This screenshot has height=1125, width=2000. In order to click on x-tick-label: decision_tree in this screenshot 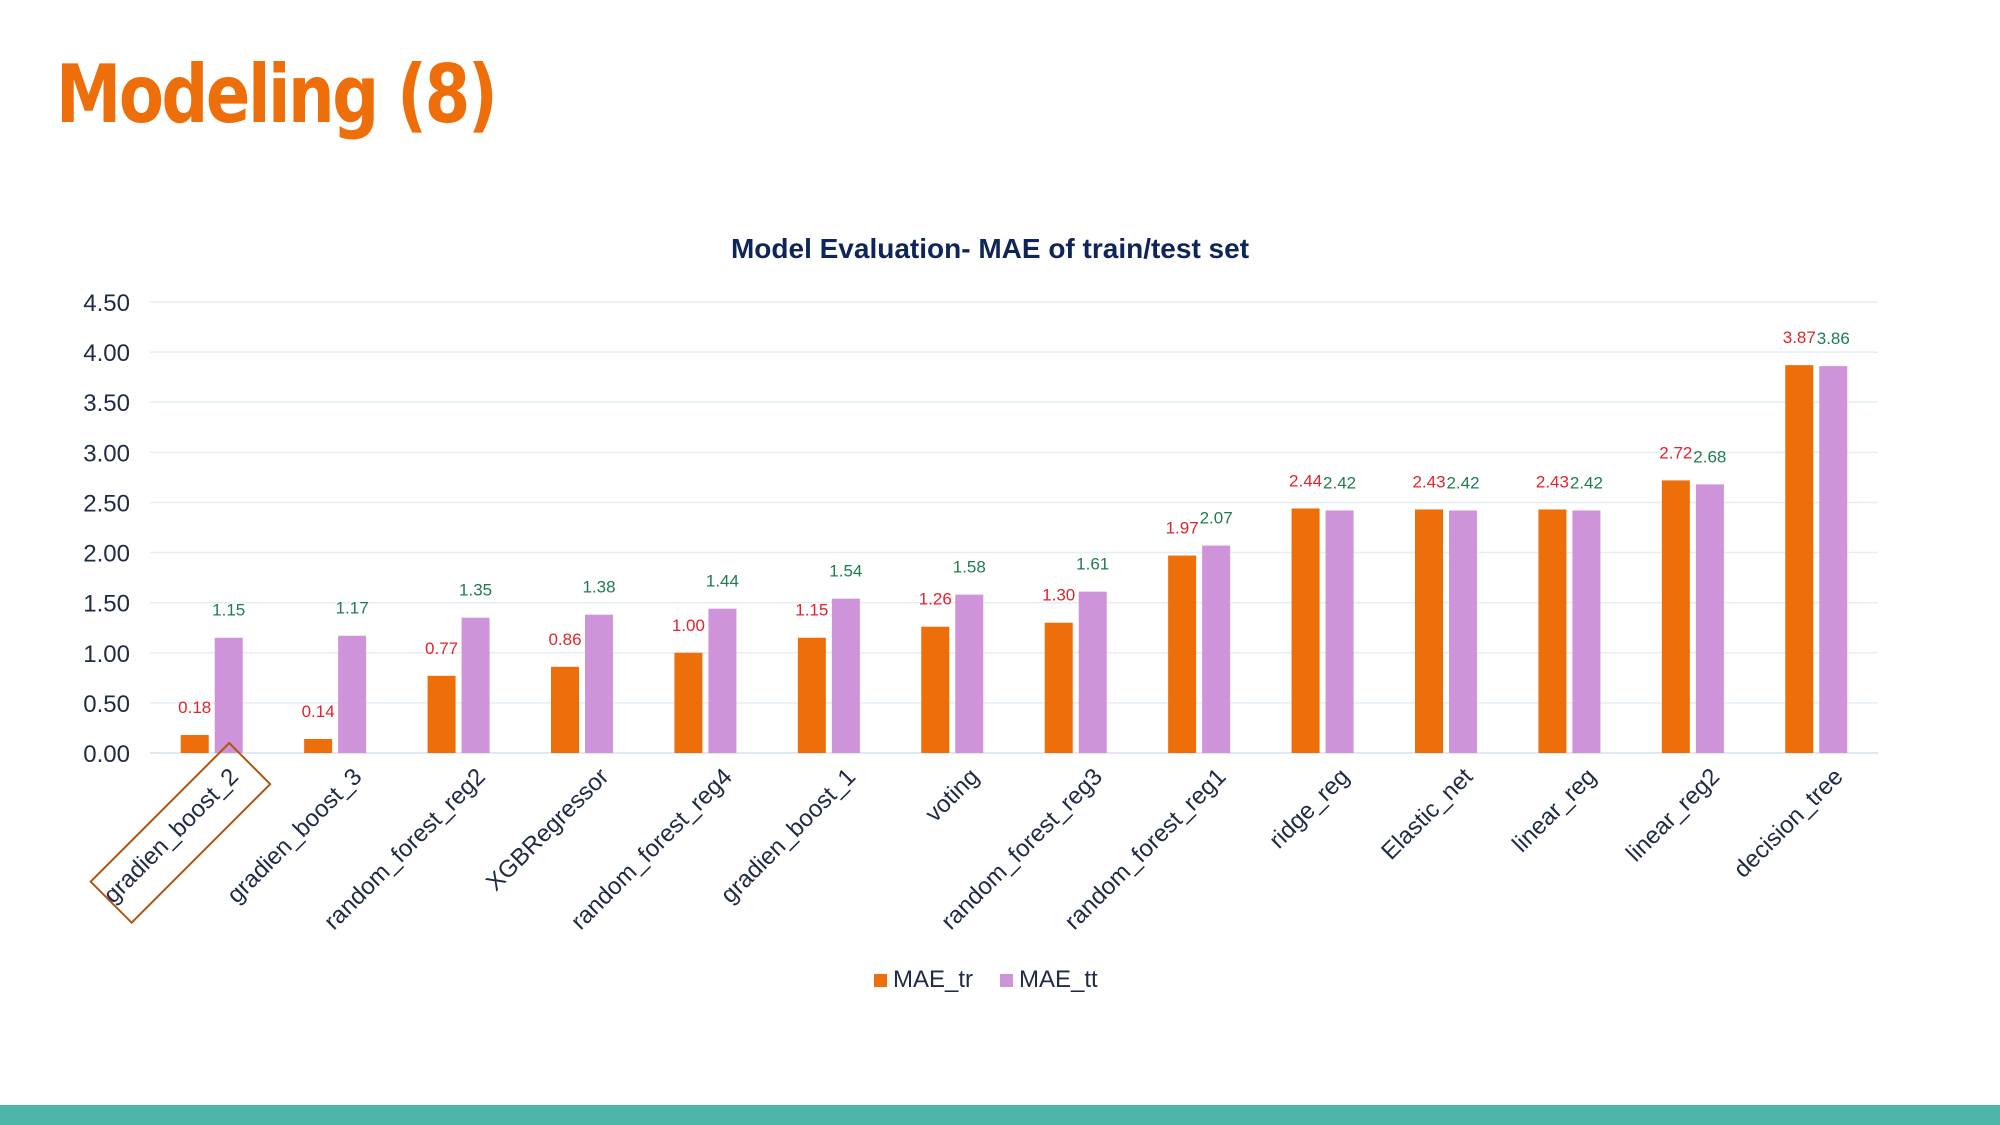, I will do `click(1788, 823)`.